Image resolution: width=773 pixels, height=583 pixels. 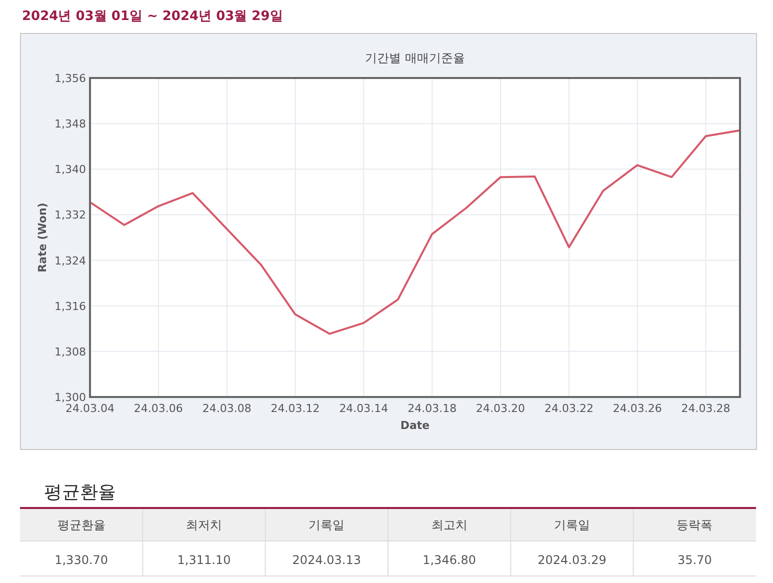 I want to click on text: 1,346.80, so click(x=449, y=560).